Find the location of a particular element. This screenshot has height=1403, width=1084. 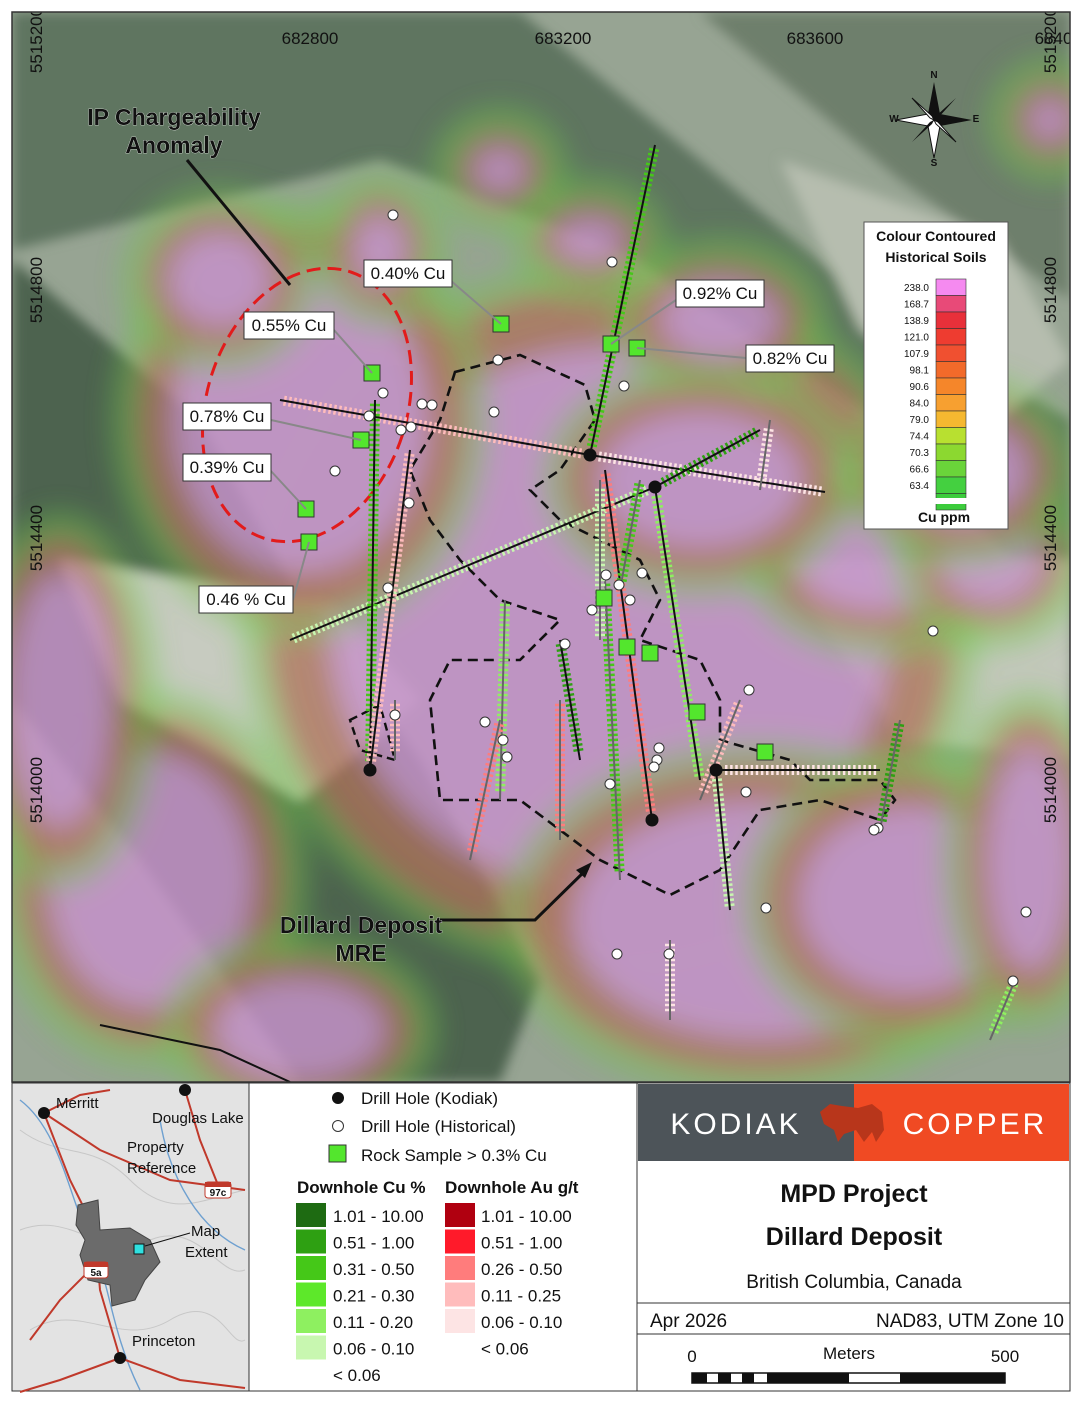

logo-right-panel is located at coordinates (961, 1122).